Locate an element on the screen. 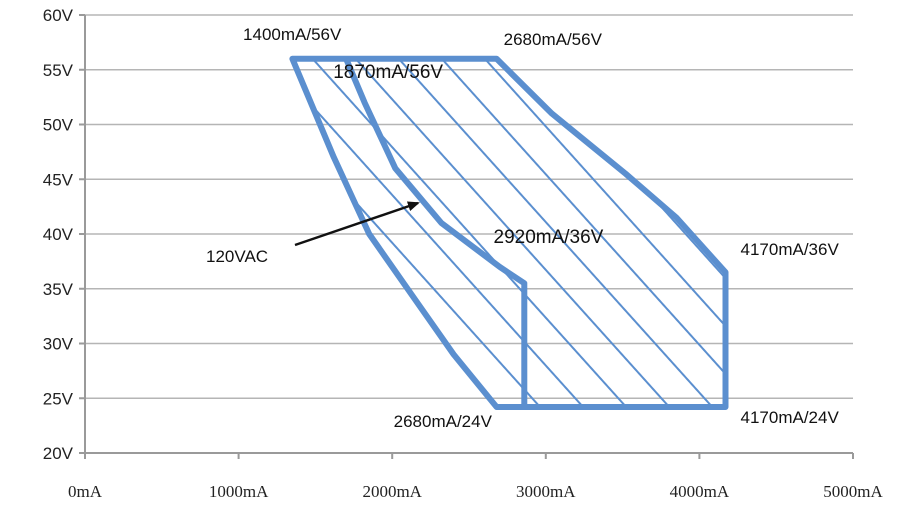  annotation-arrow-120vac is located at coordinates (357, 224).